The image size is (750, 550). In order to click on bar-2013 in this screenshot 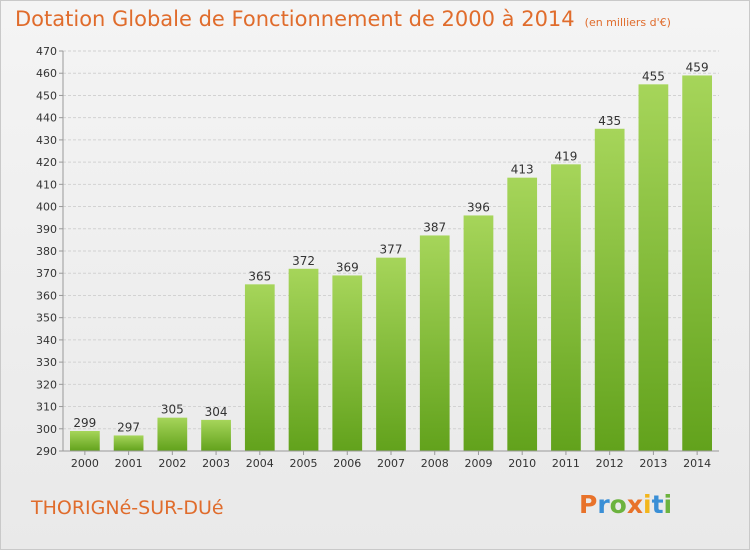, I will do `click(653, 267)`.